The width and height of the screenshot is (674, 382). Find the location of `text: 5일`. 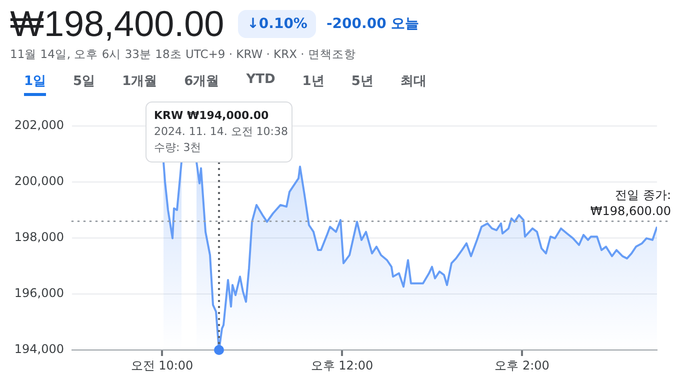

text: 5일 is located at coordinates (84, 82).